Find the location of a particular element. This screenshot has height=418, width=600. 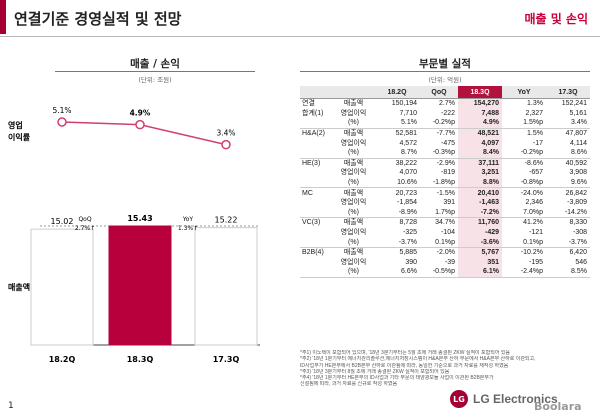

table-row: VC(3) 매출액 8,728 34.7% 11,760 41.2% 8,330 is located at coordinates (445, 222).